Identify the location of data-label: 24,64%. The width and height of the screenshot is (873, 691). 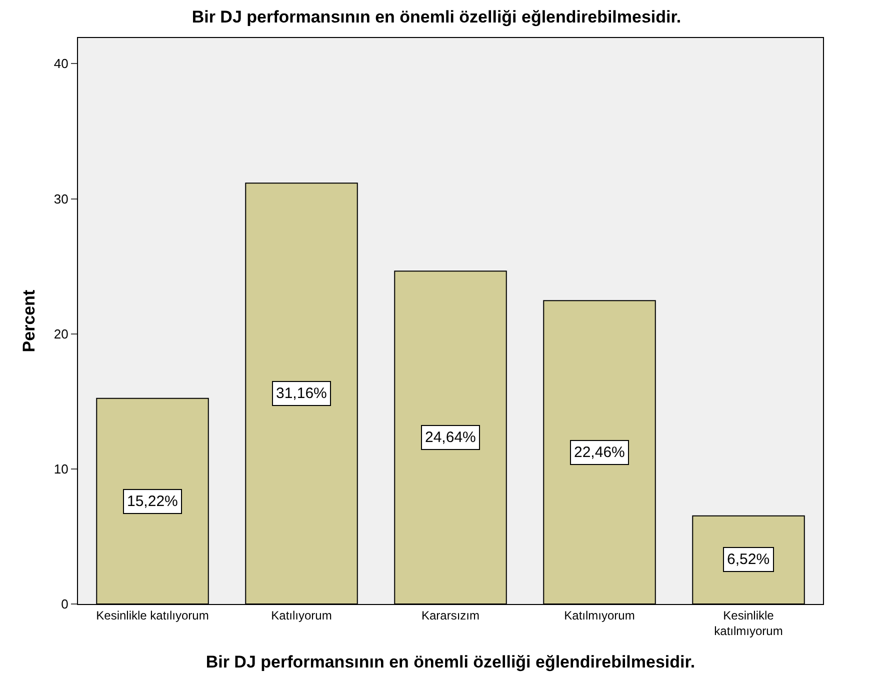
(450, 437).